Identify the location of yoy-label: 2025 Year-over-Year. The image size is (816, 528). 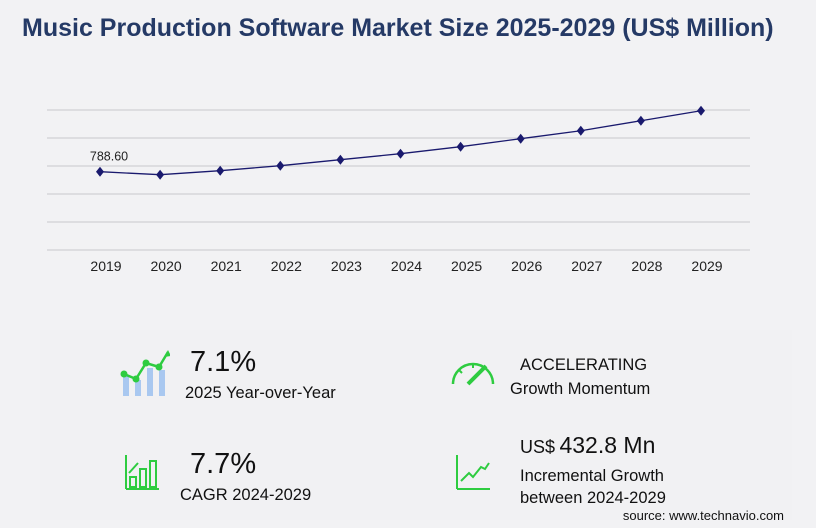
(260, 393).